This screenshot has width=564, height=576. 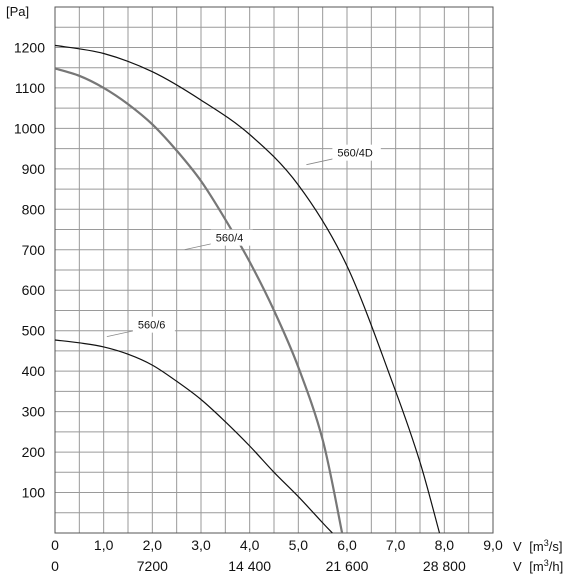 I want to click on y-tick-label: 1100, so click(x=30, y=88).